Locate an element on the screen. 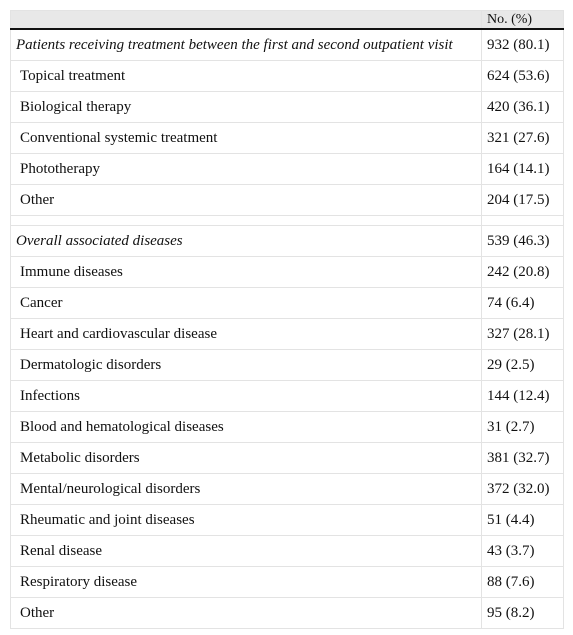 This screenshot has width=573, height=635. row-label: Blood and hematological diseases is located at coordinates (246, 427).